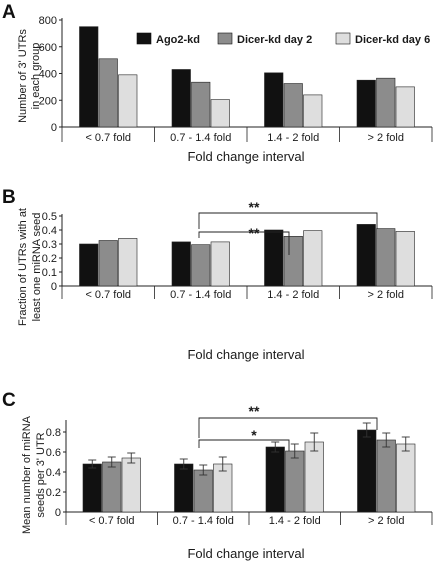  What do you see at coordinates (112, 521) in the screenshot?
I see `chart-c-x-tick-label: < 0.7 fold` at bounding box center [112, 521].